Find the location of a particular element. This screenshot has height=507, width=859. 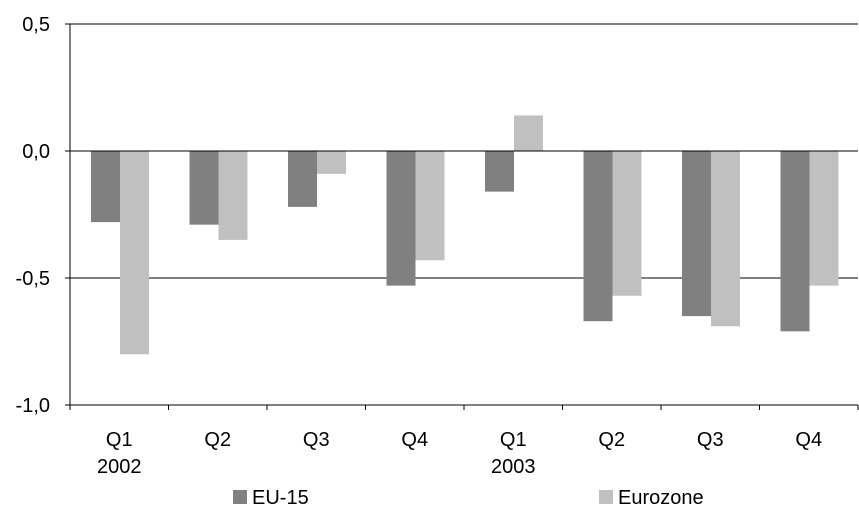

legend-label: Eurozone is located at coordinates (661, 497).